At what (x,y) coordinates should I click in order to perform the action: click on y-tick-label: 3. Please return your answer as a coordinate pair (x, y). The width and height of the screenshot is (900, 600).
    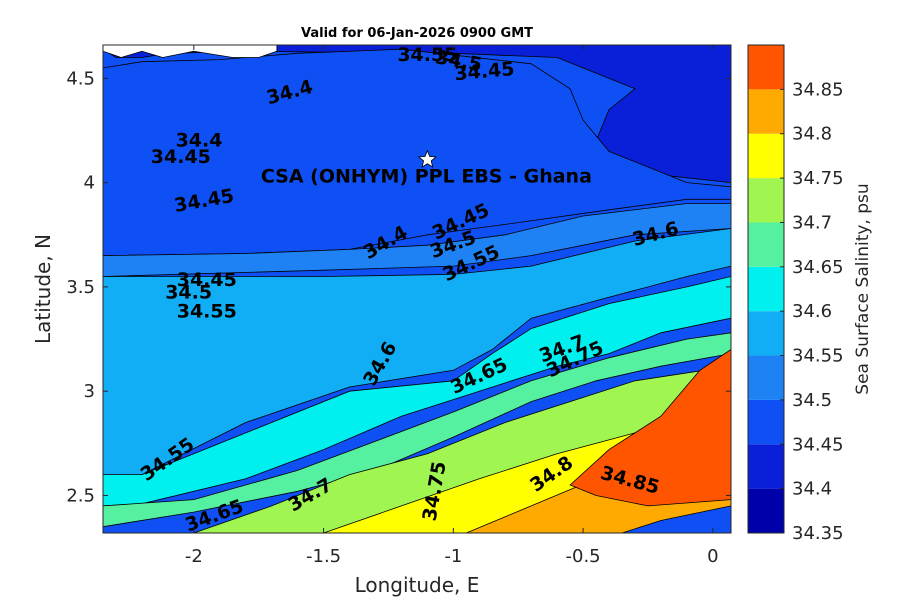
    Looking at the image, I should click on (89, 391).